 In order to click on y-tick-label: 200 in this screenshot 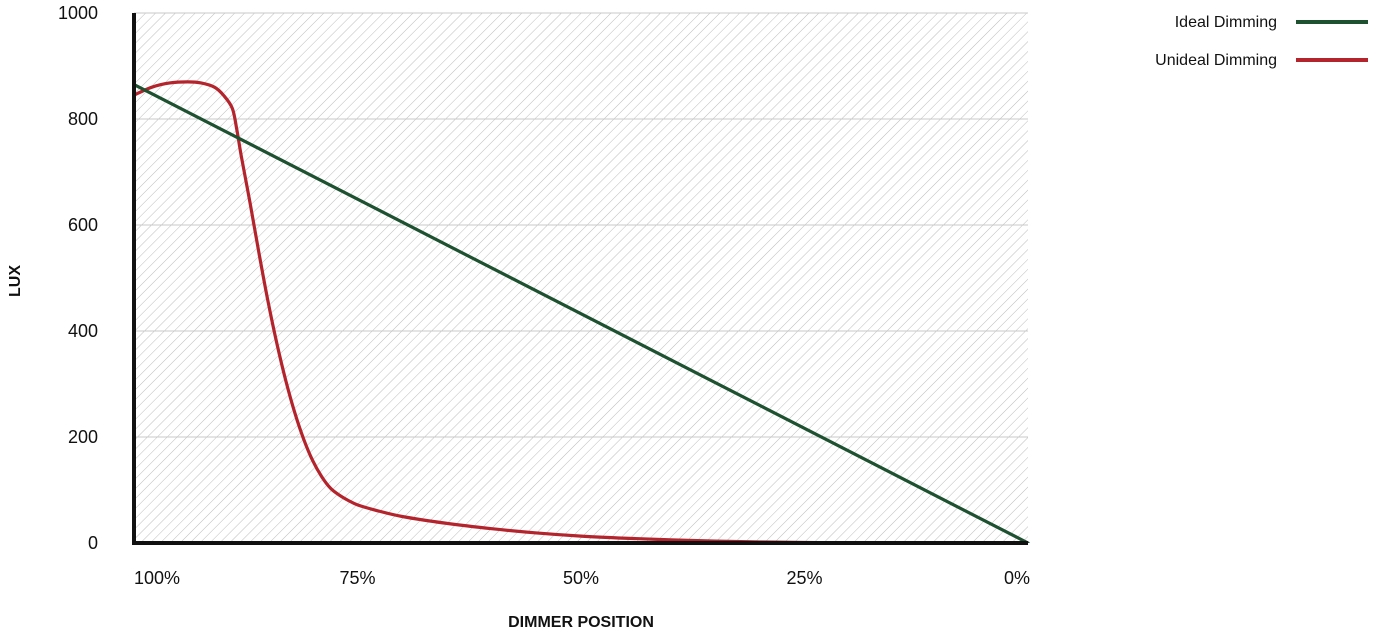, I will do `click(83, 437)`.